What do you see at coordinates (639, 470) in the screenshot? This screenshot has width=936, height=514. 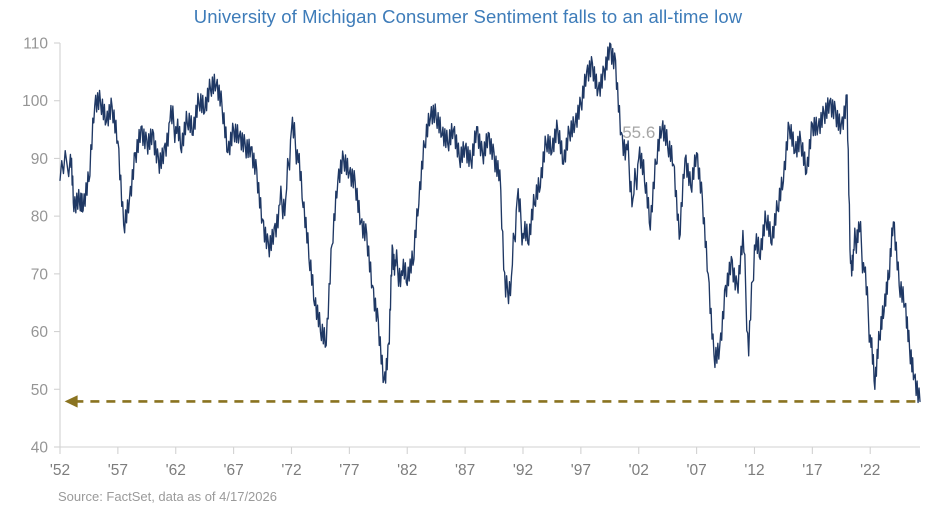 I see `x-axis-tick-label: '02` at bounding box center [639, 470].